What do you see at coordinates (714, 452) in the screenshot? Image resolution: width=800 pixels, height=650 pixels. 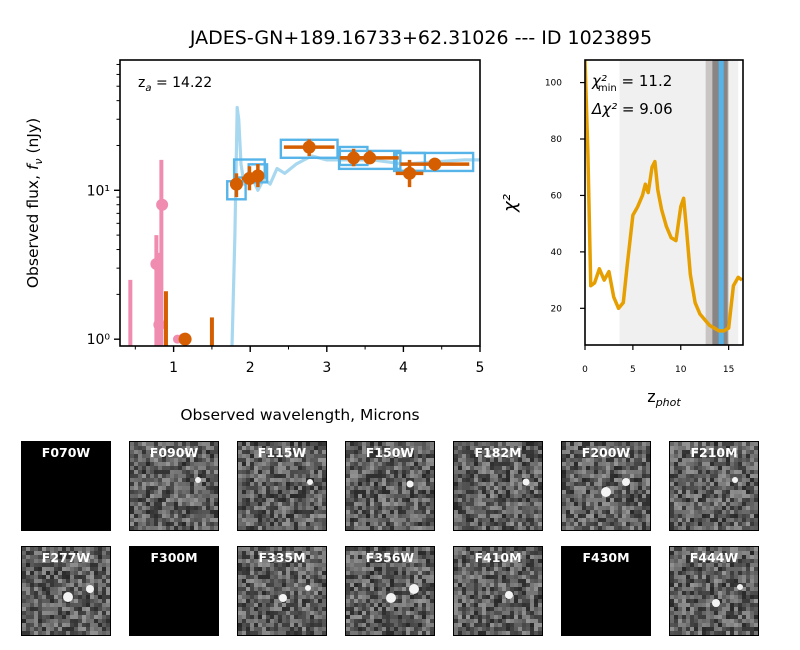 I see `cutout-filter-label: F210M` at bounding box center [714, 452].